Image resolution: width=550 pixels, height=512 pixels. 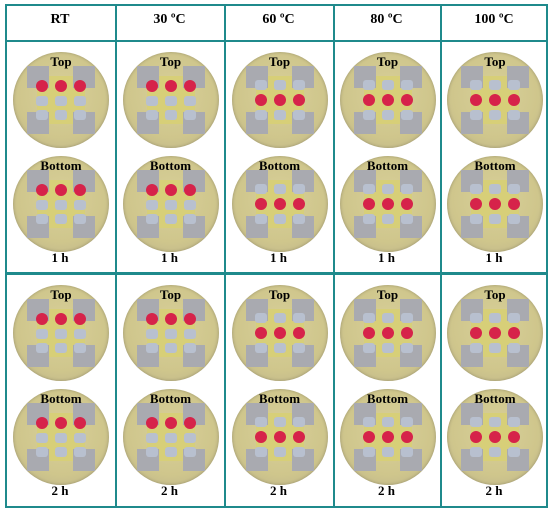 I want to click on column-header: 60 ºC, so click(x=278, y=19).